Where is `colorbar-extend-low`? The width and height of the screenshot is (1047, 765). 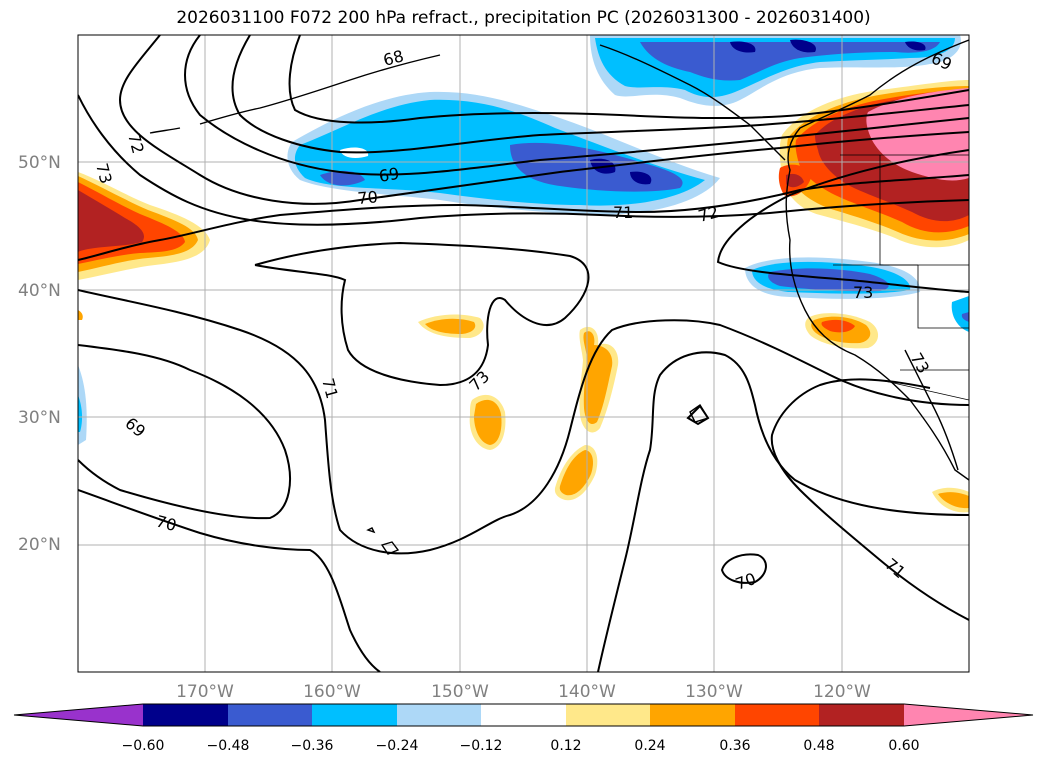 colorbar-extend-low is located at coordinates (78, 715).